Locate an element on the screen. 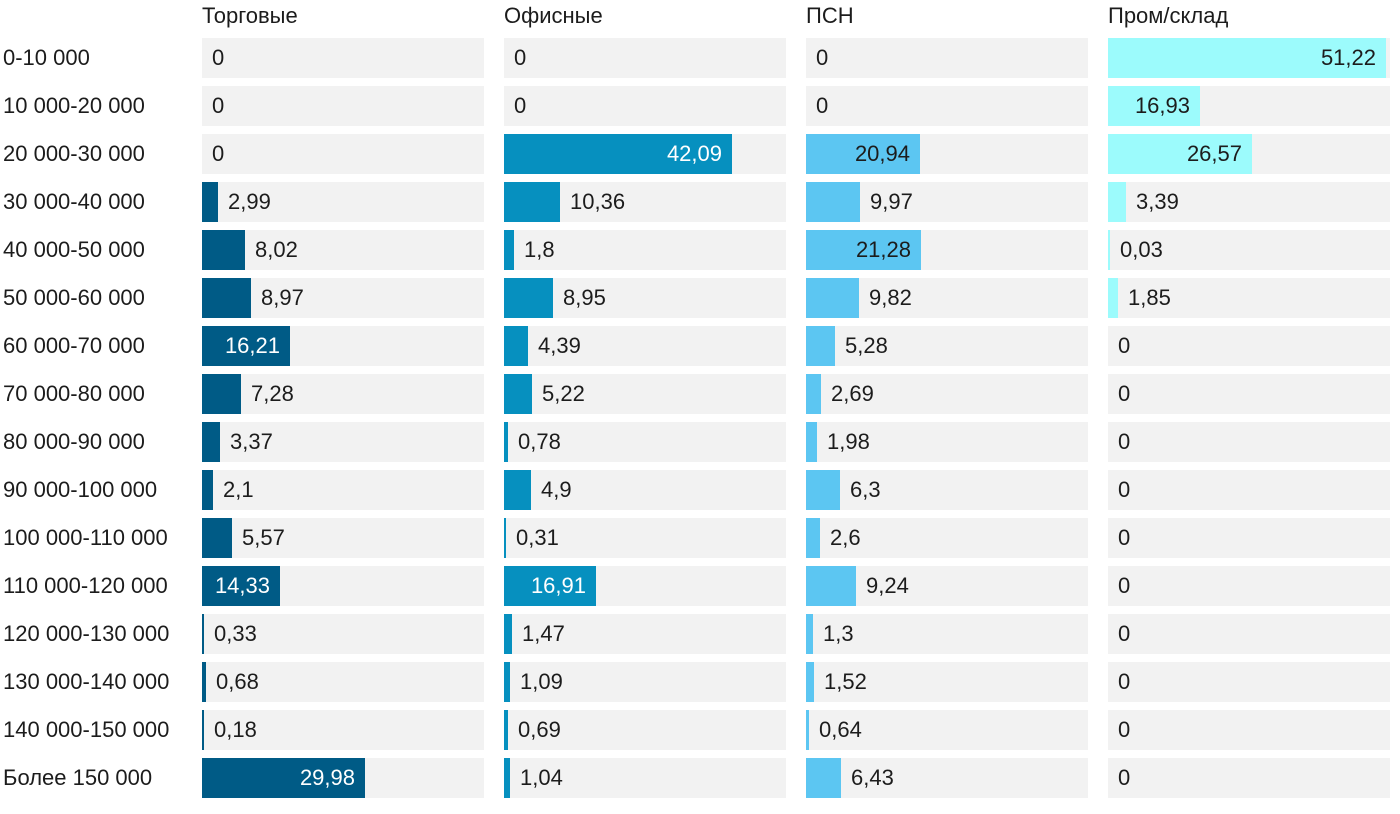  value-label: 3,39 is located at coordinates (1157, 201).